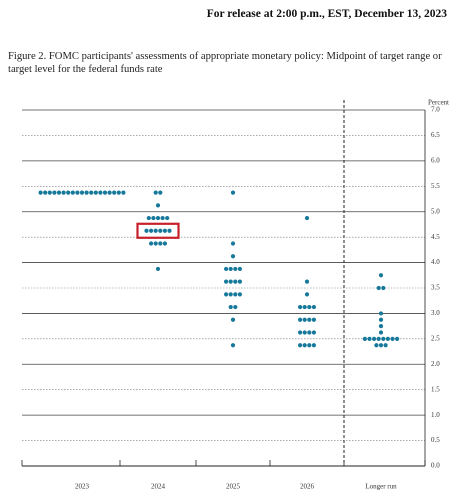  What do you see at coordinates (381, 487) in the screenshot?
I see `x-tick-label: Longer run` at bounding box center [381, 487].